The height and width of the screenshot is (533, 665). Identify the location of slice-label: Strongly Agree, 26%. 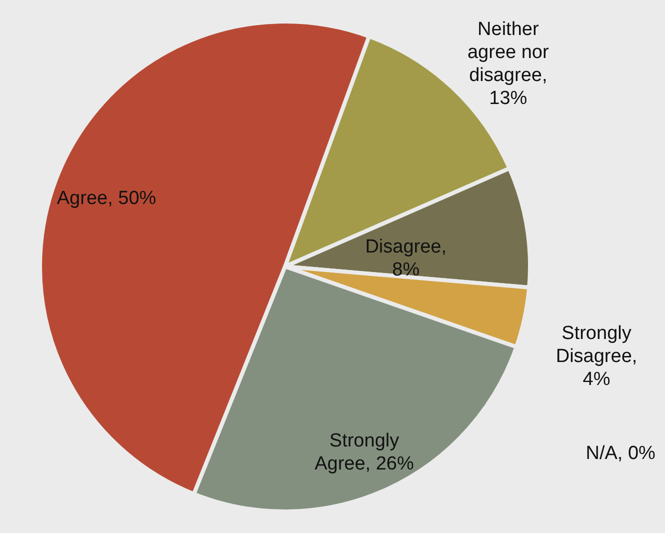
(364, 452).